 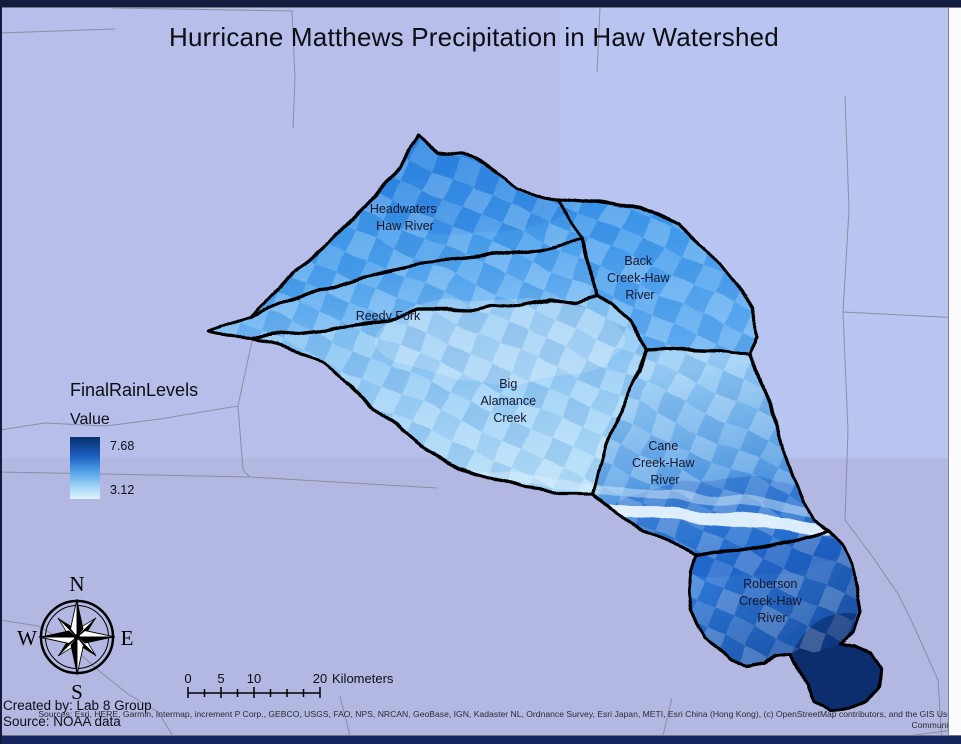 I want to click on compass-intercardinal-star, so click(x=77, y=637).